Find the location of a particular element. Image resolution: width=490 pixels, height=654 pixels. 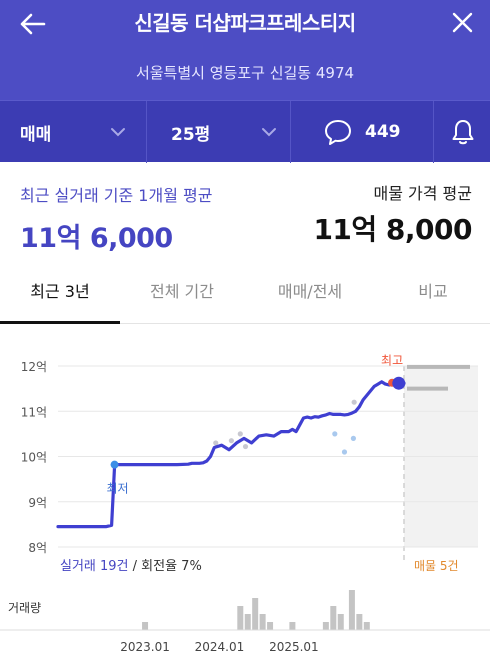

asking-price-value: 11억 8,000 is located at coordinates (392, 229).